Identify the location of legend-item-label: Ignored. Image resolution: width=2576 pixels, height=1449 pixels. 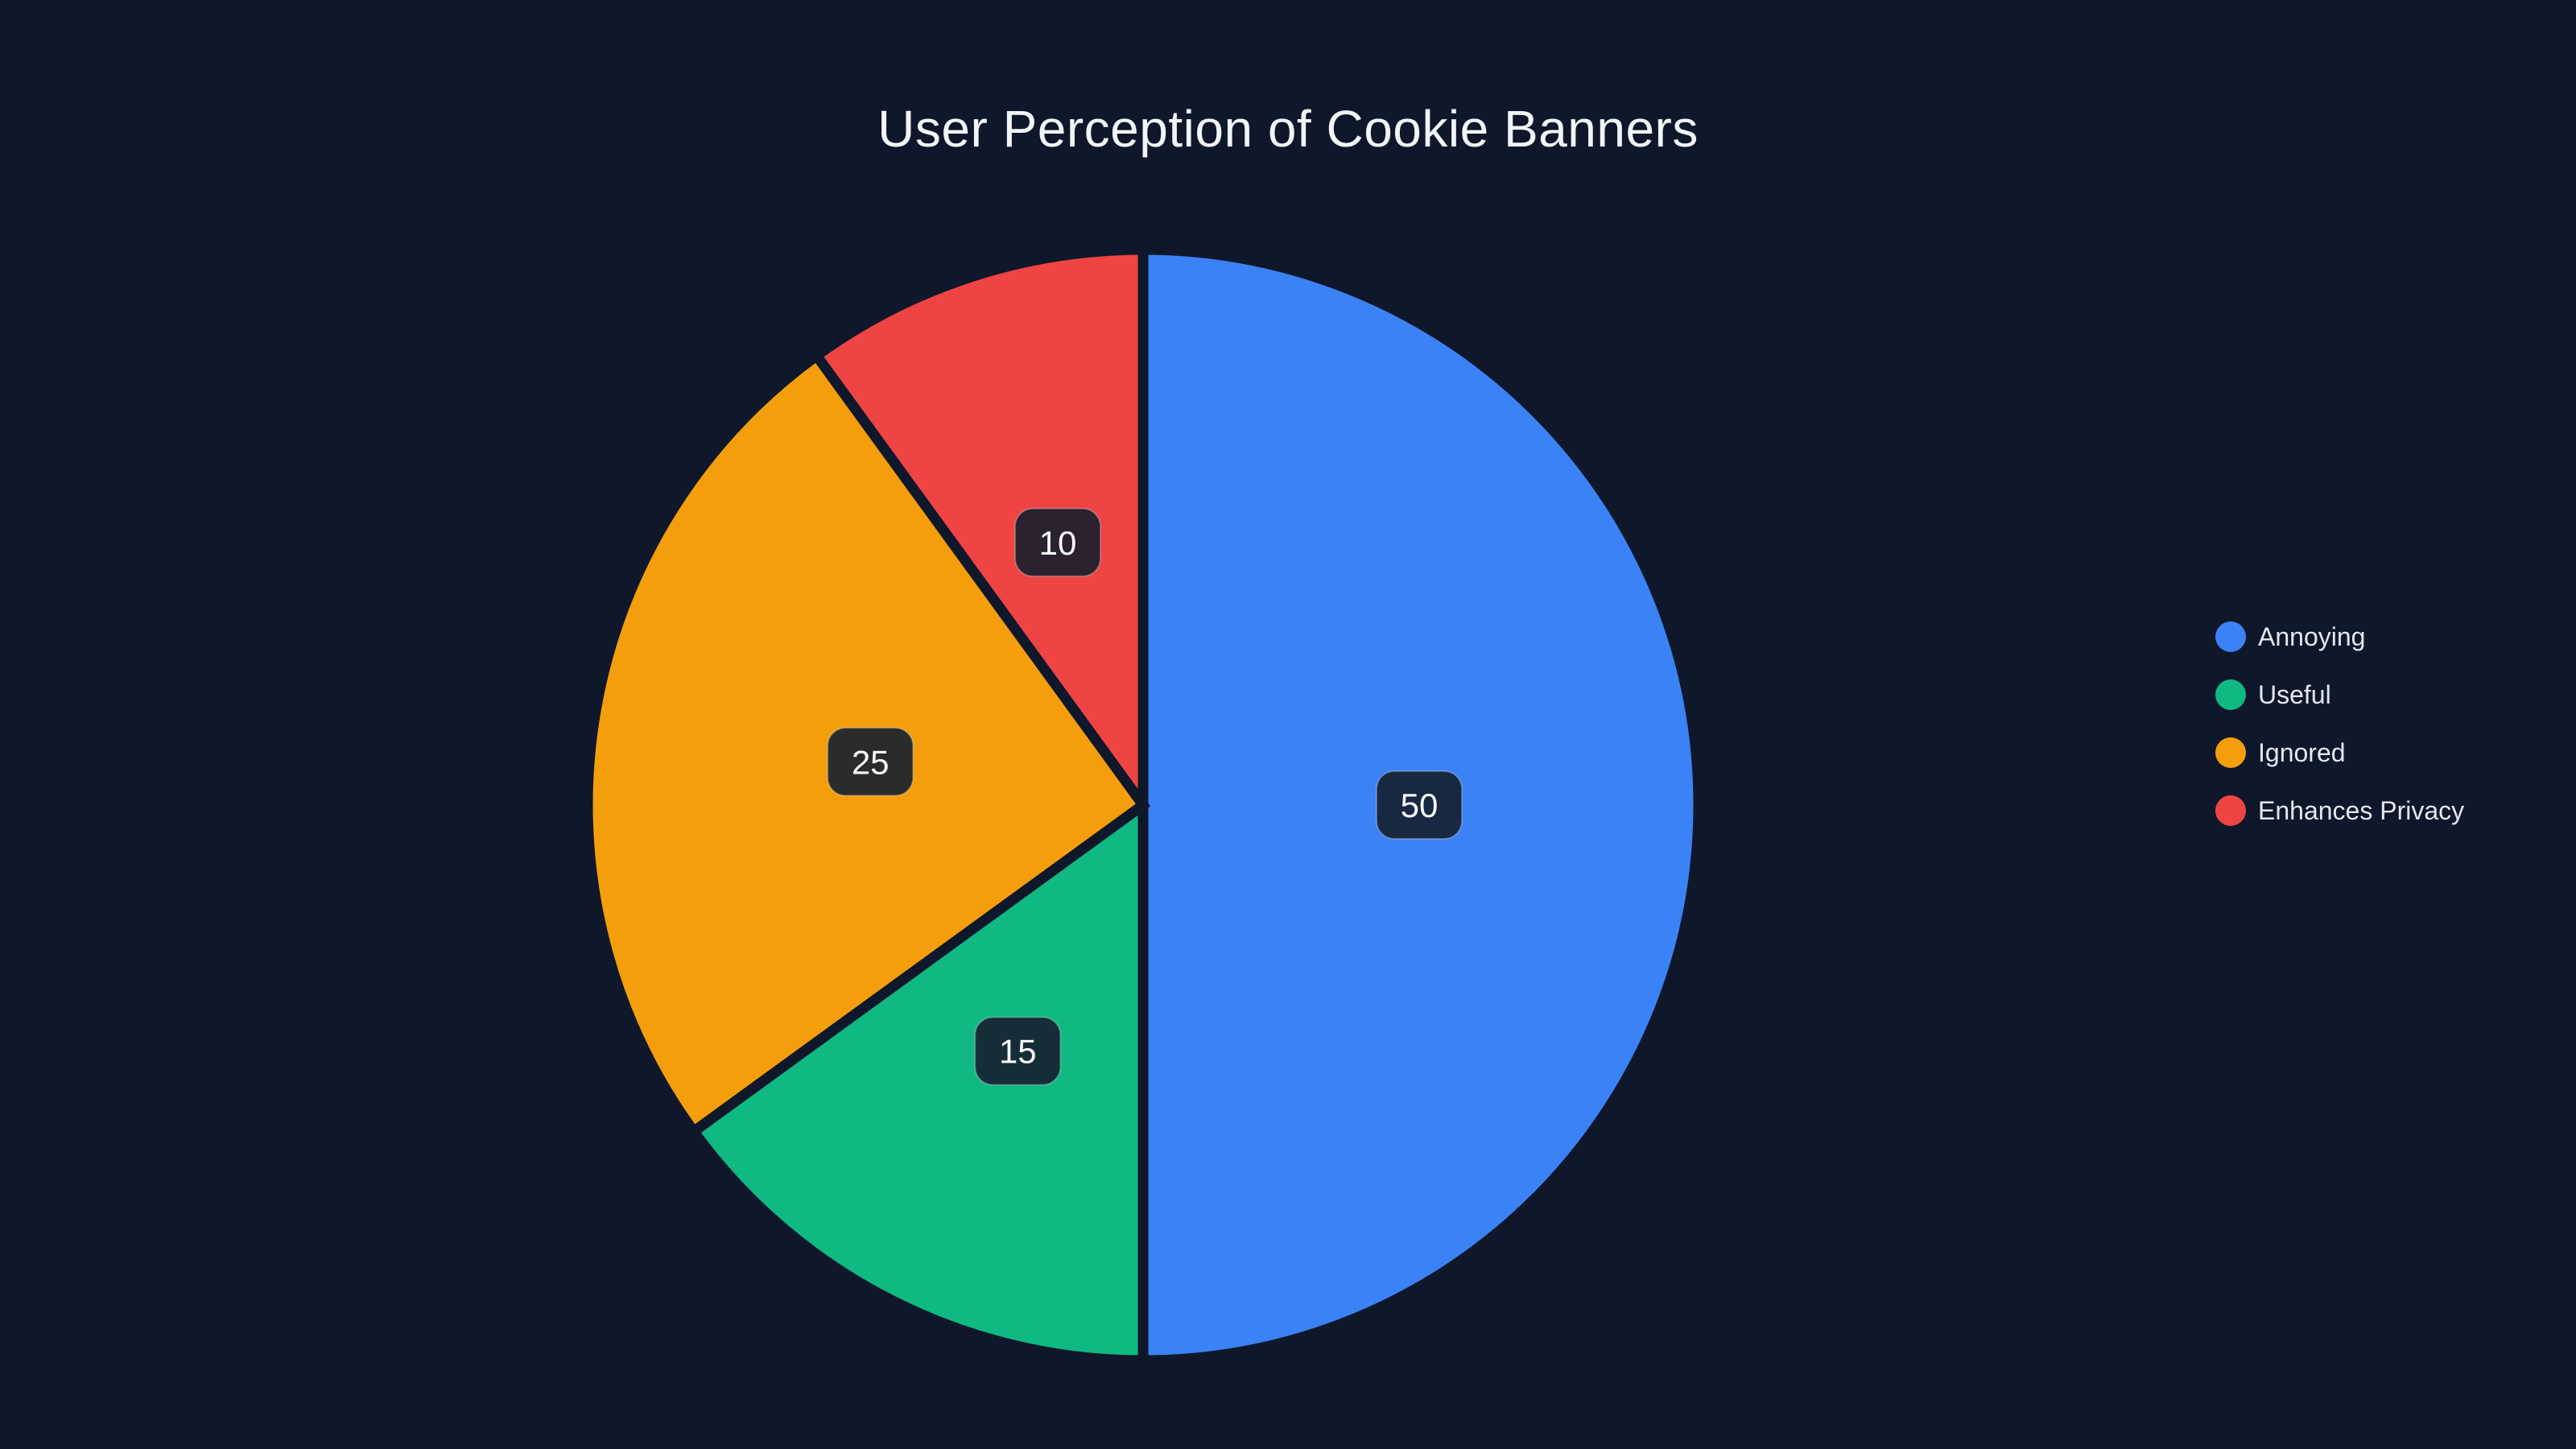
(2302, 752).